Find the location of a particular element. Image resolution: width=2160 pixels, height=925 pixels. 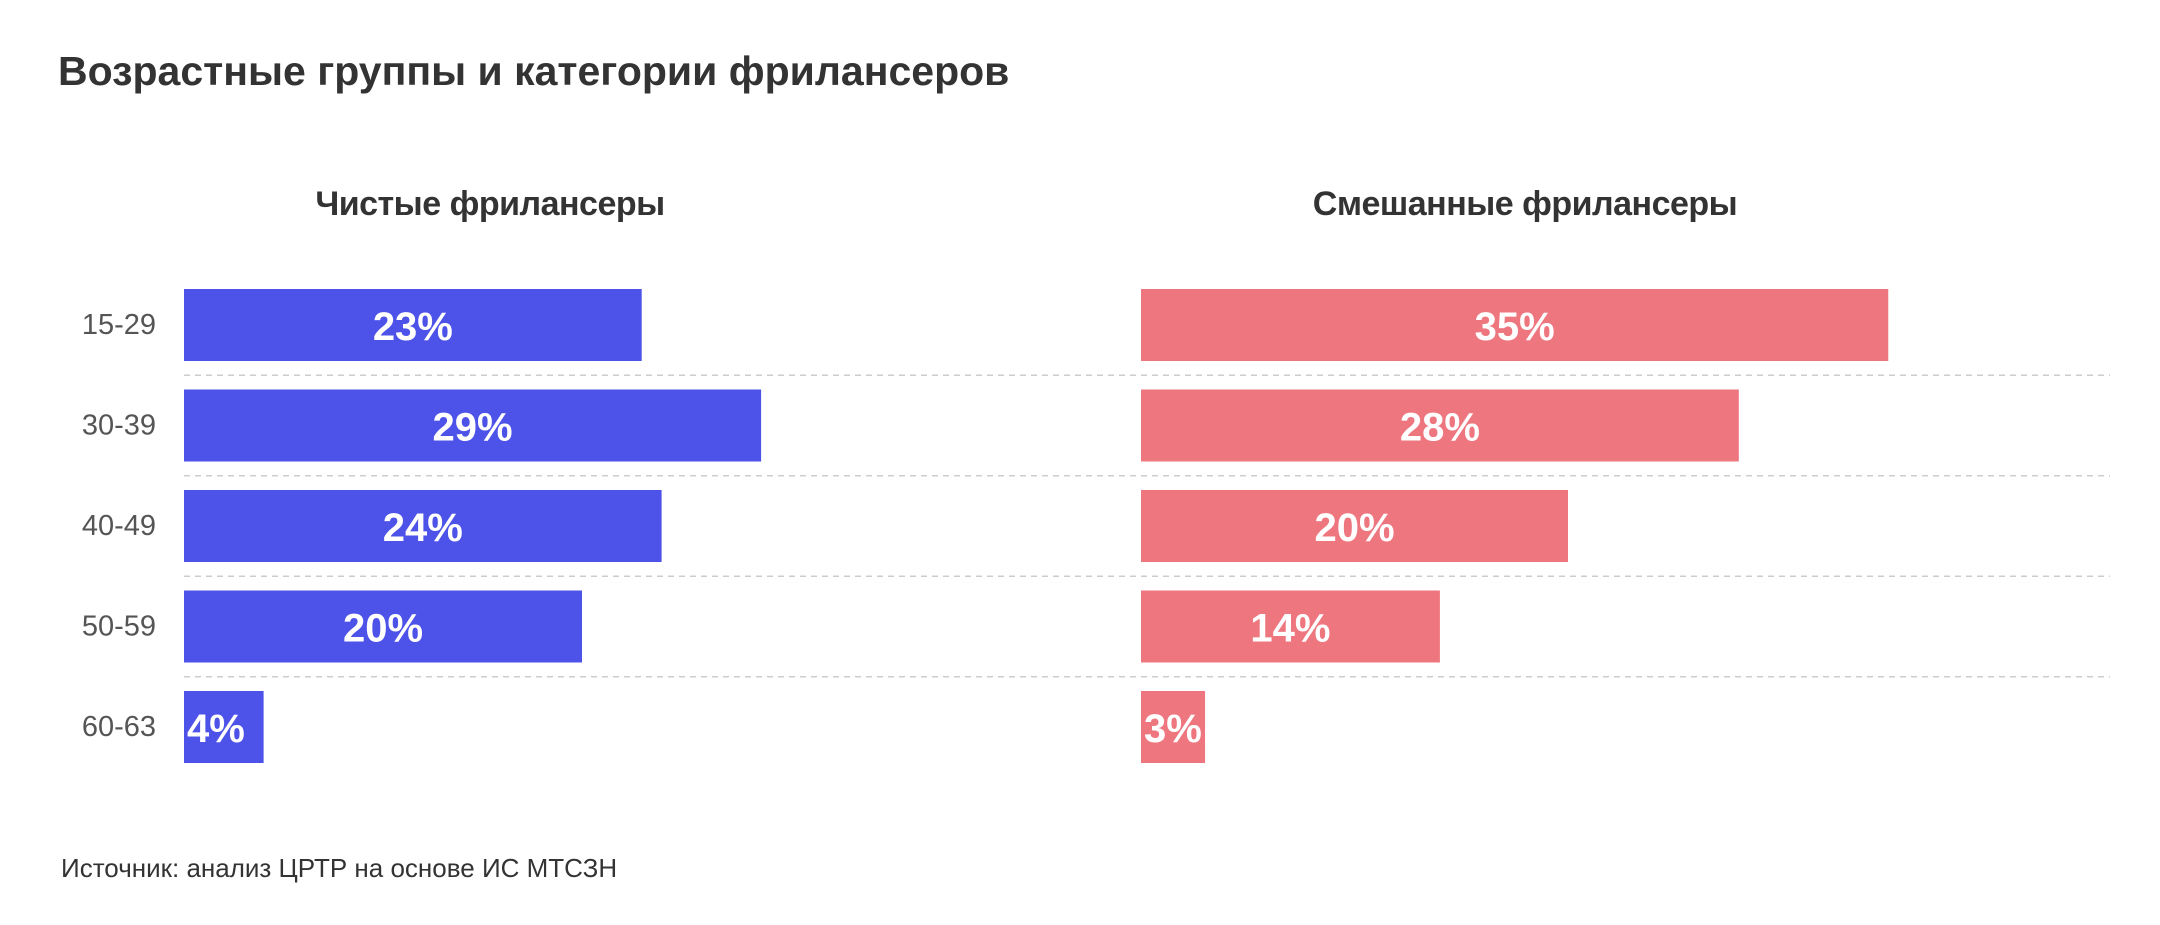

data-label: 23% is located at coordinates (413, 327).